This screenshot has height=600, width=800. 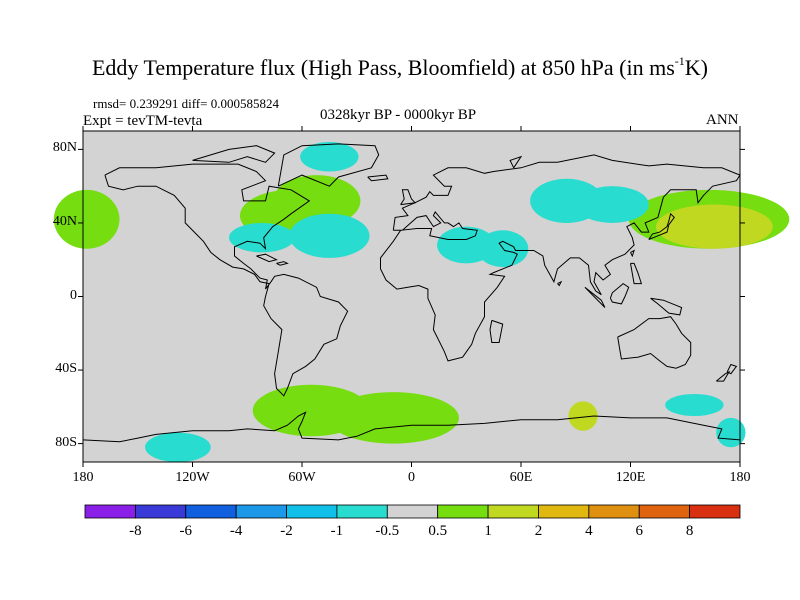 I want to click on colorbar-label: -4, so click(x=236, y=531).